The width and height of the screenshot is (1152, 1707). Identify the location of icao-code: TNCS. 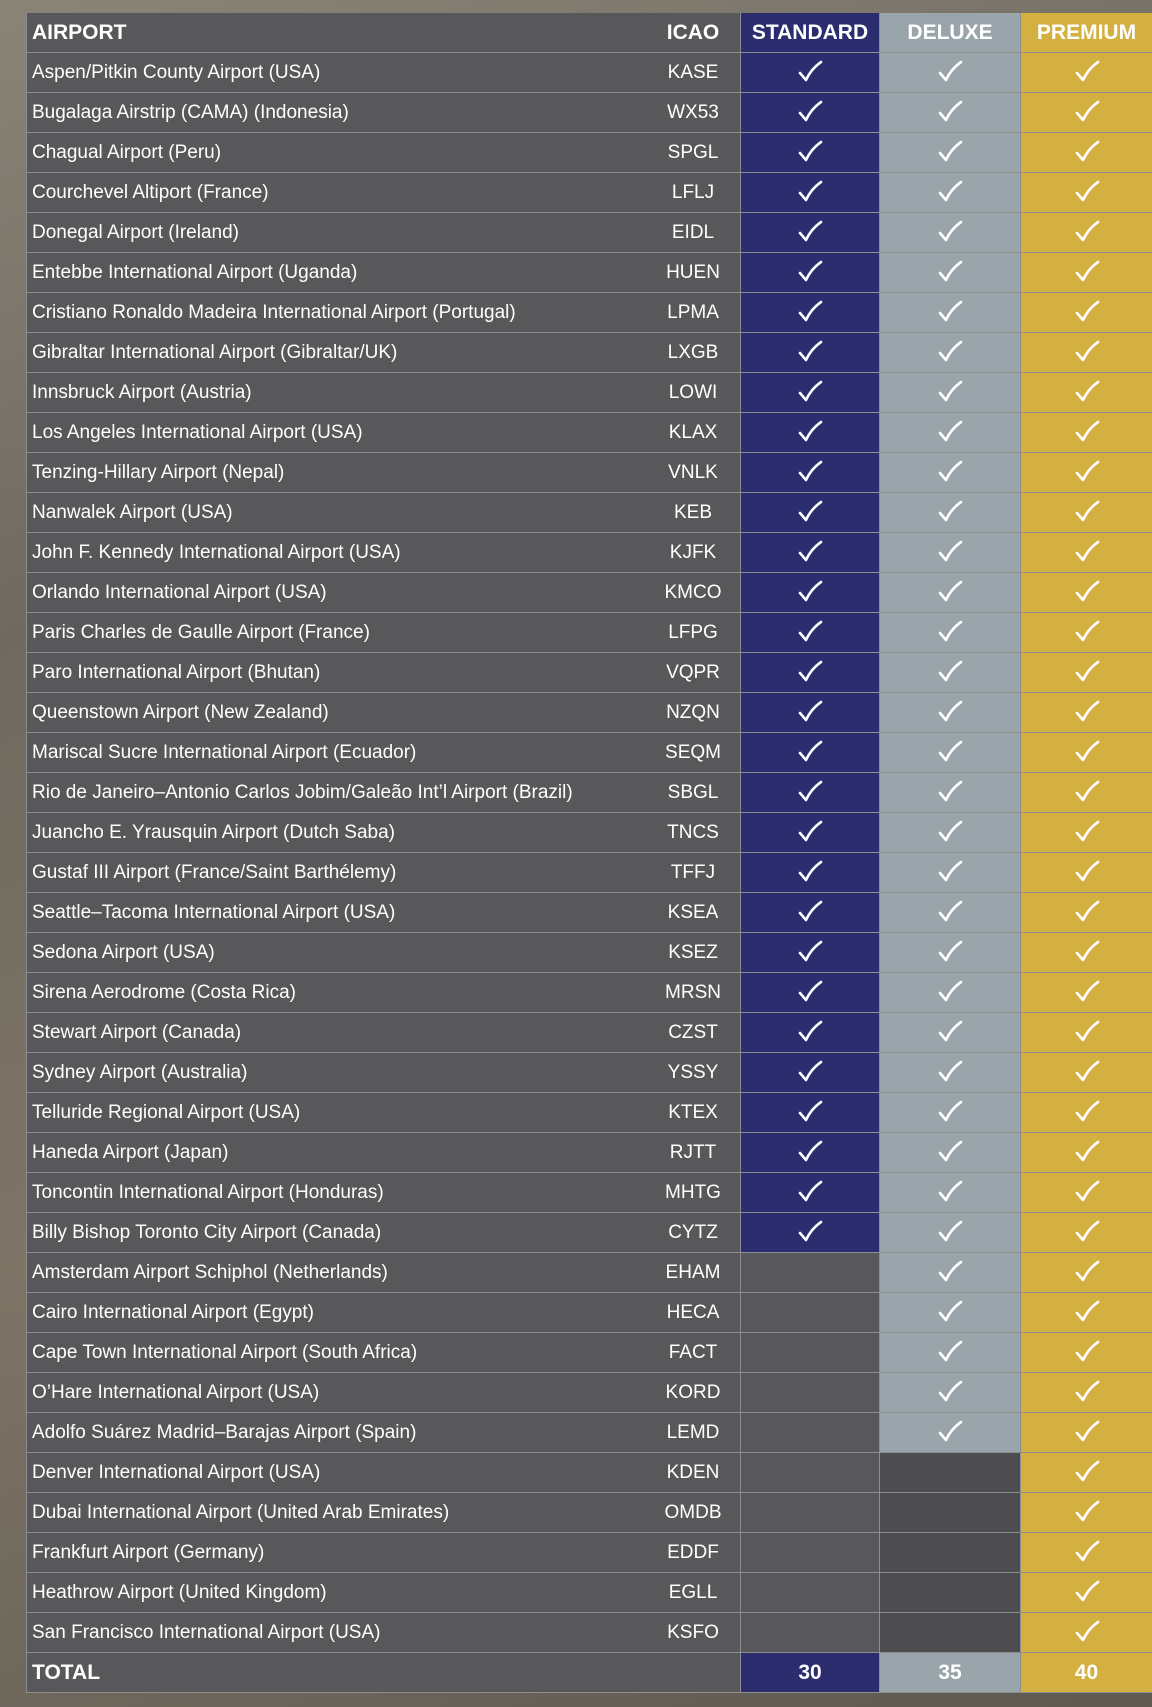
(693, 833).